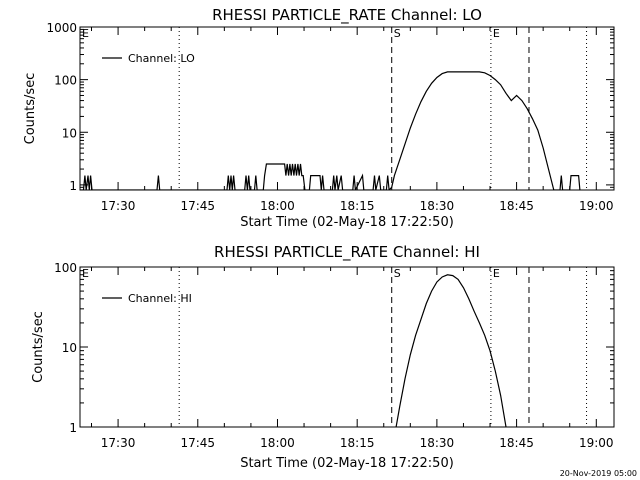  Describe the element at coordinates (161, 58) in the screenshot. I see `panel-1-legend-label: Channel: LO` at that location.